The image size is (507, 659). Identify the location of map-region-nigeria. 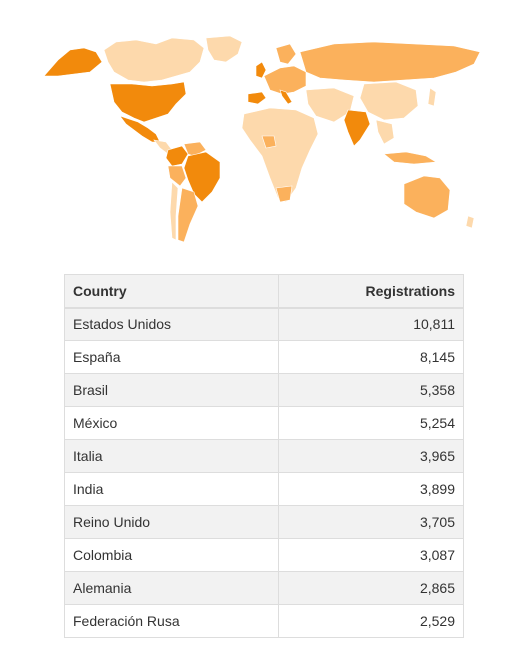
(269, 142).